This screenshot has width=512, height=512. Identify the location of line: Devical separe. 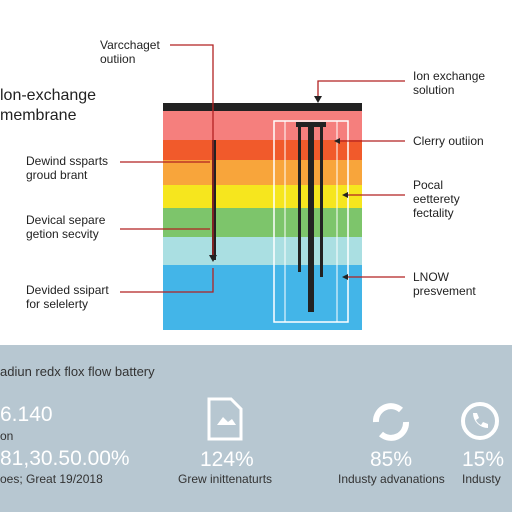
(66, 220).